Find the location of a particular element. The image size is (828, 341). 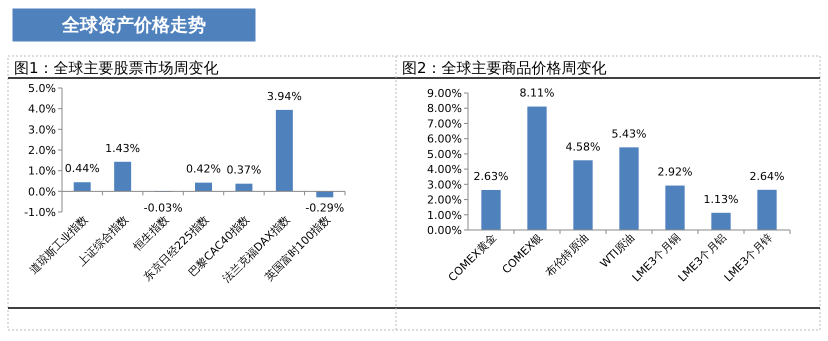

data-label: 1.43% is located at coordinates (122, 148).